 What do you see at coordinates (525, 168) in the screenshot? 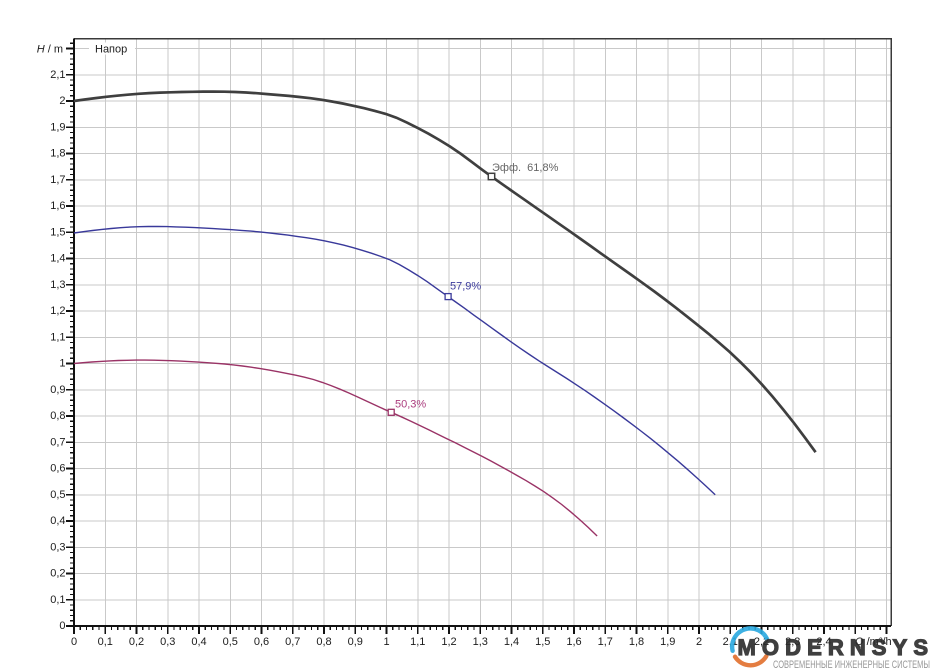
I see `svg-text: Эфф. 61,8%` at bounding box center [525, 168].